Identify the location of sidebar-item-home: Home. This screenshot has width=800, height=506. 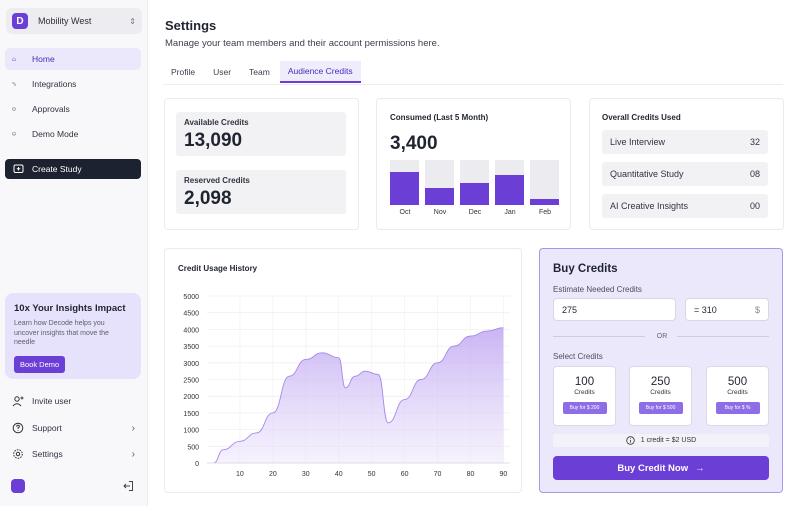
(73, 59).